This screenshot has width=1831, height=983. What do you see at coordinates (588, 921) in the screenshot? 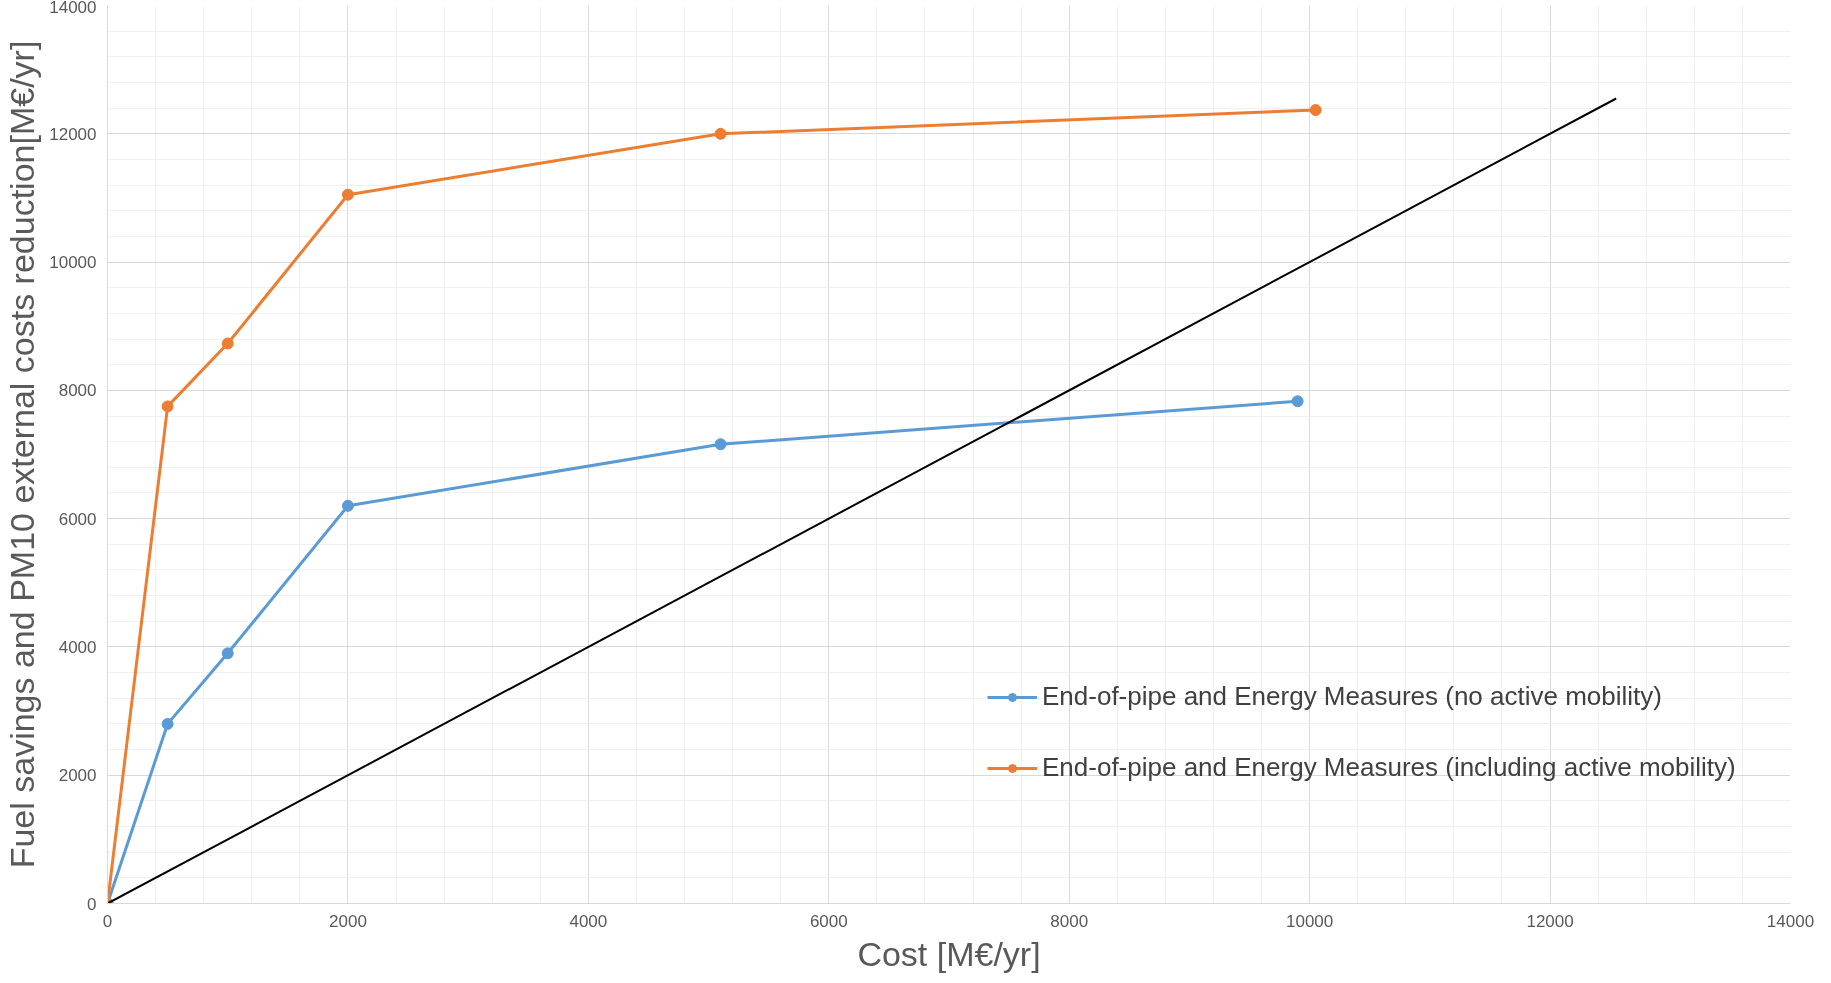
I see `x-tick-label: 4000` at bounding box center [588, 921].